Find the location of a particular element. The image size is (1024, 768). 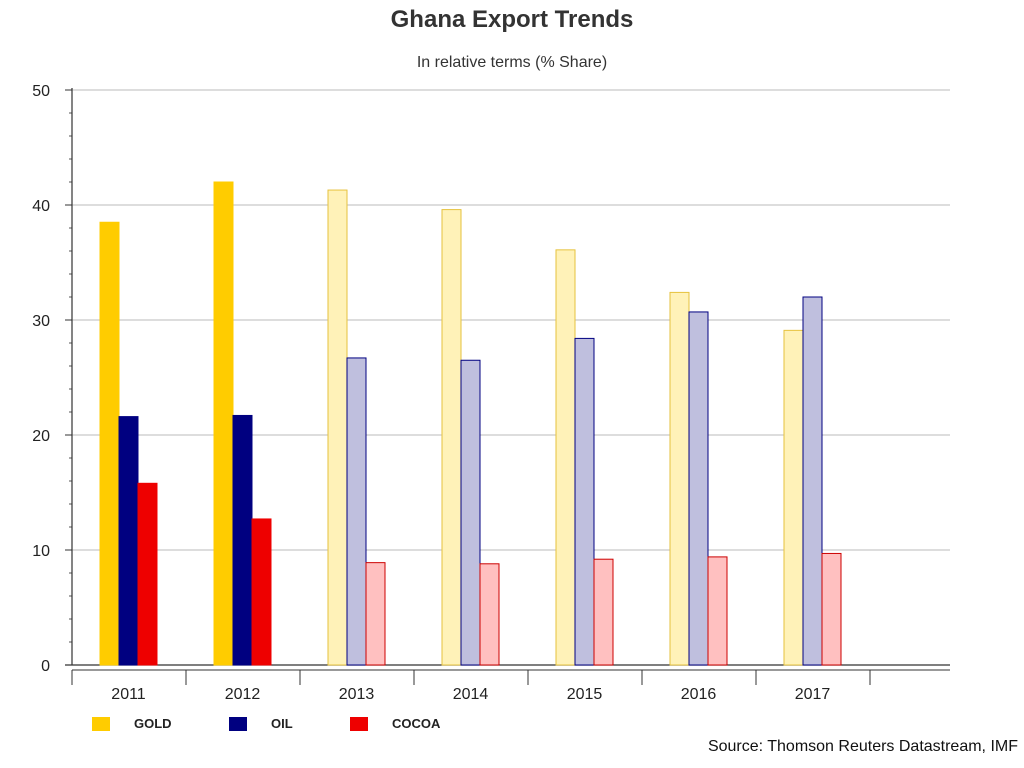

y-tick-label-20: 20 is located at coordinates (41, 436).